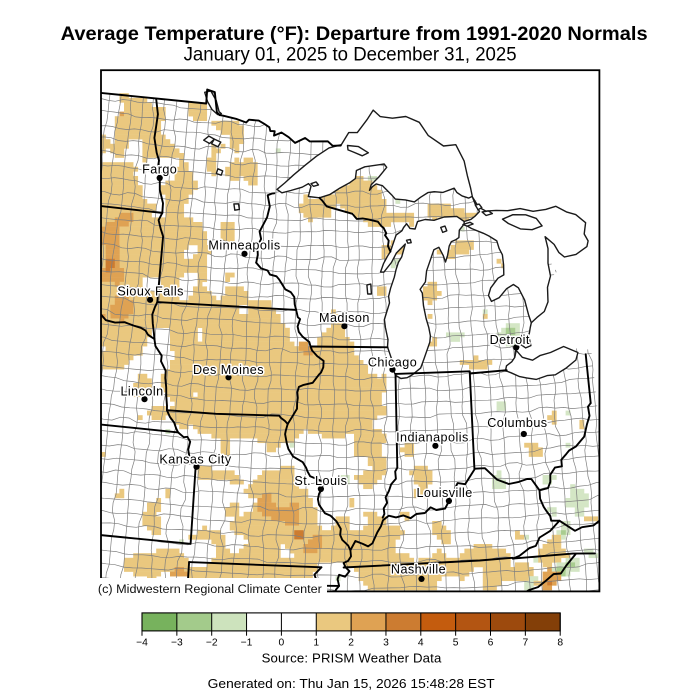  I want to click on svg-text: 6, so click(491, 643).